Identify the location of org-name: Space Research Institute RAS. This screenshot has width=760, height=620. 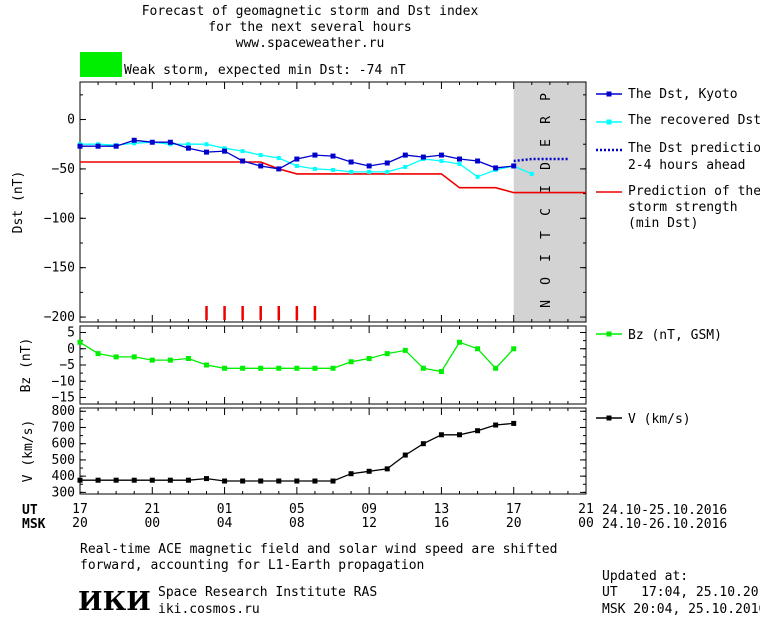
(268, 592).